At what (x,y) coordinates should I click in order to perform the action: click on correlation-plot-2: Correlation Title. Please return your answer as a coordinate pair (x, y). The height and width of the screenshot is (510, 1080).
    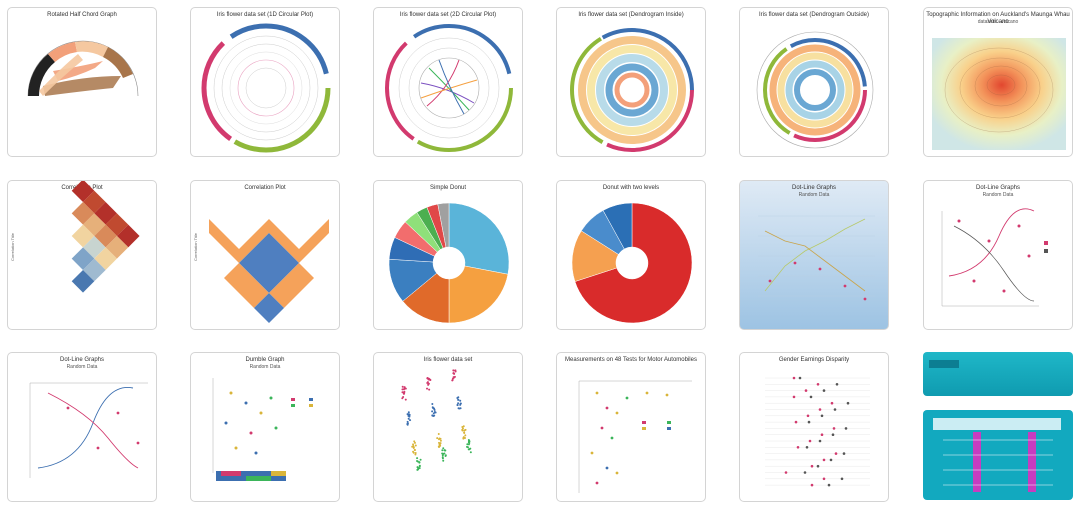
    Looking at the image, I should click on (261, 271).